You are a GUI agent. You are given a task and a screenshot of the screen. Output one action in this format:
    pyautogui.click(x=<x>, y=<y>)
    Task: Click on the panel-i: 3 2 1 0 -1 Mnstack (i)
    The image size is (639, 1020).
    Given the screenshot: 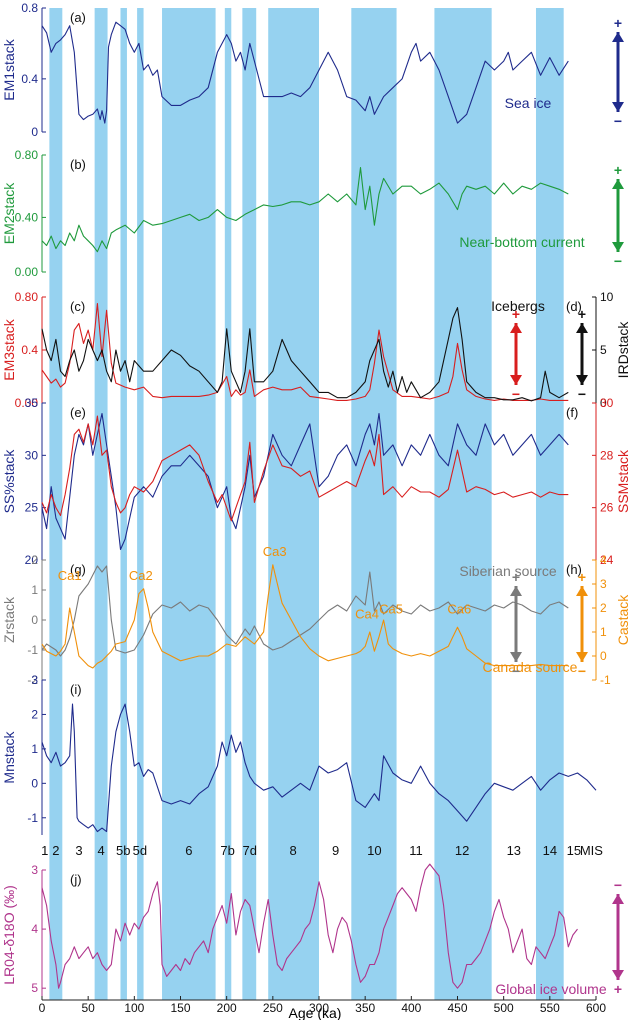 What is the action you would take?
    pyautogui.click(x=299, y=754)
    